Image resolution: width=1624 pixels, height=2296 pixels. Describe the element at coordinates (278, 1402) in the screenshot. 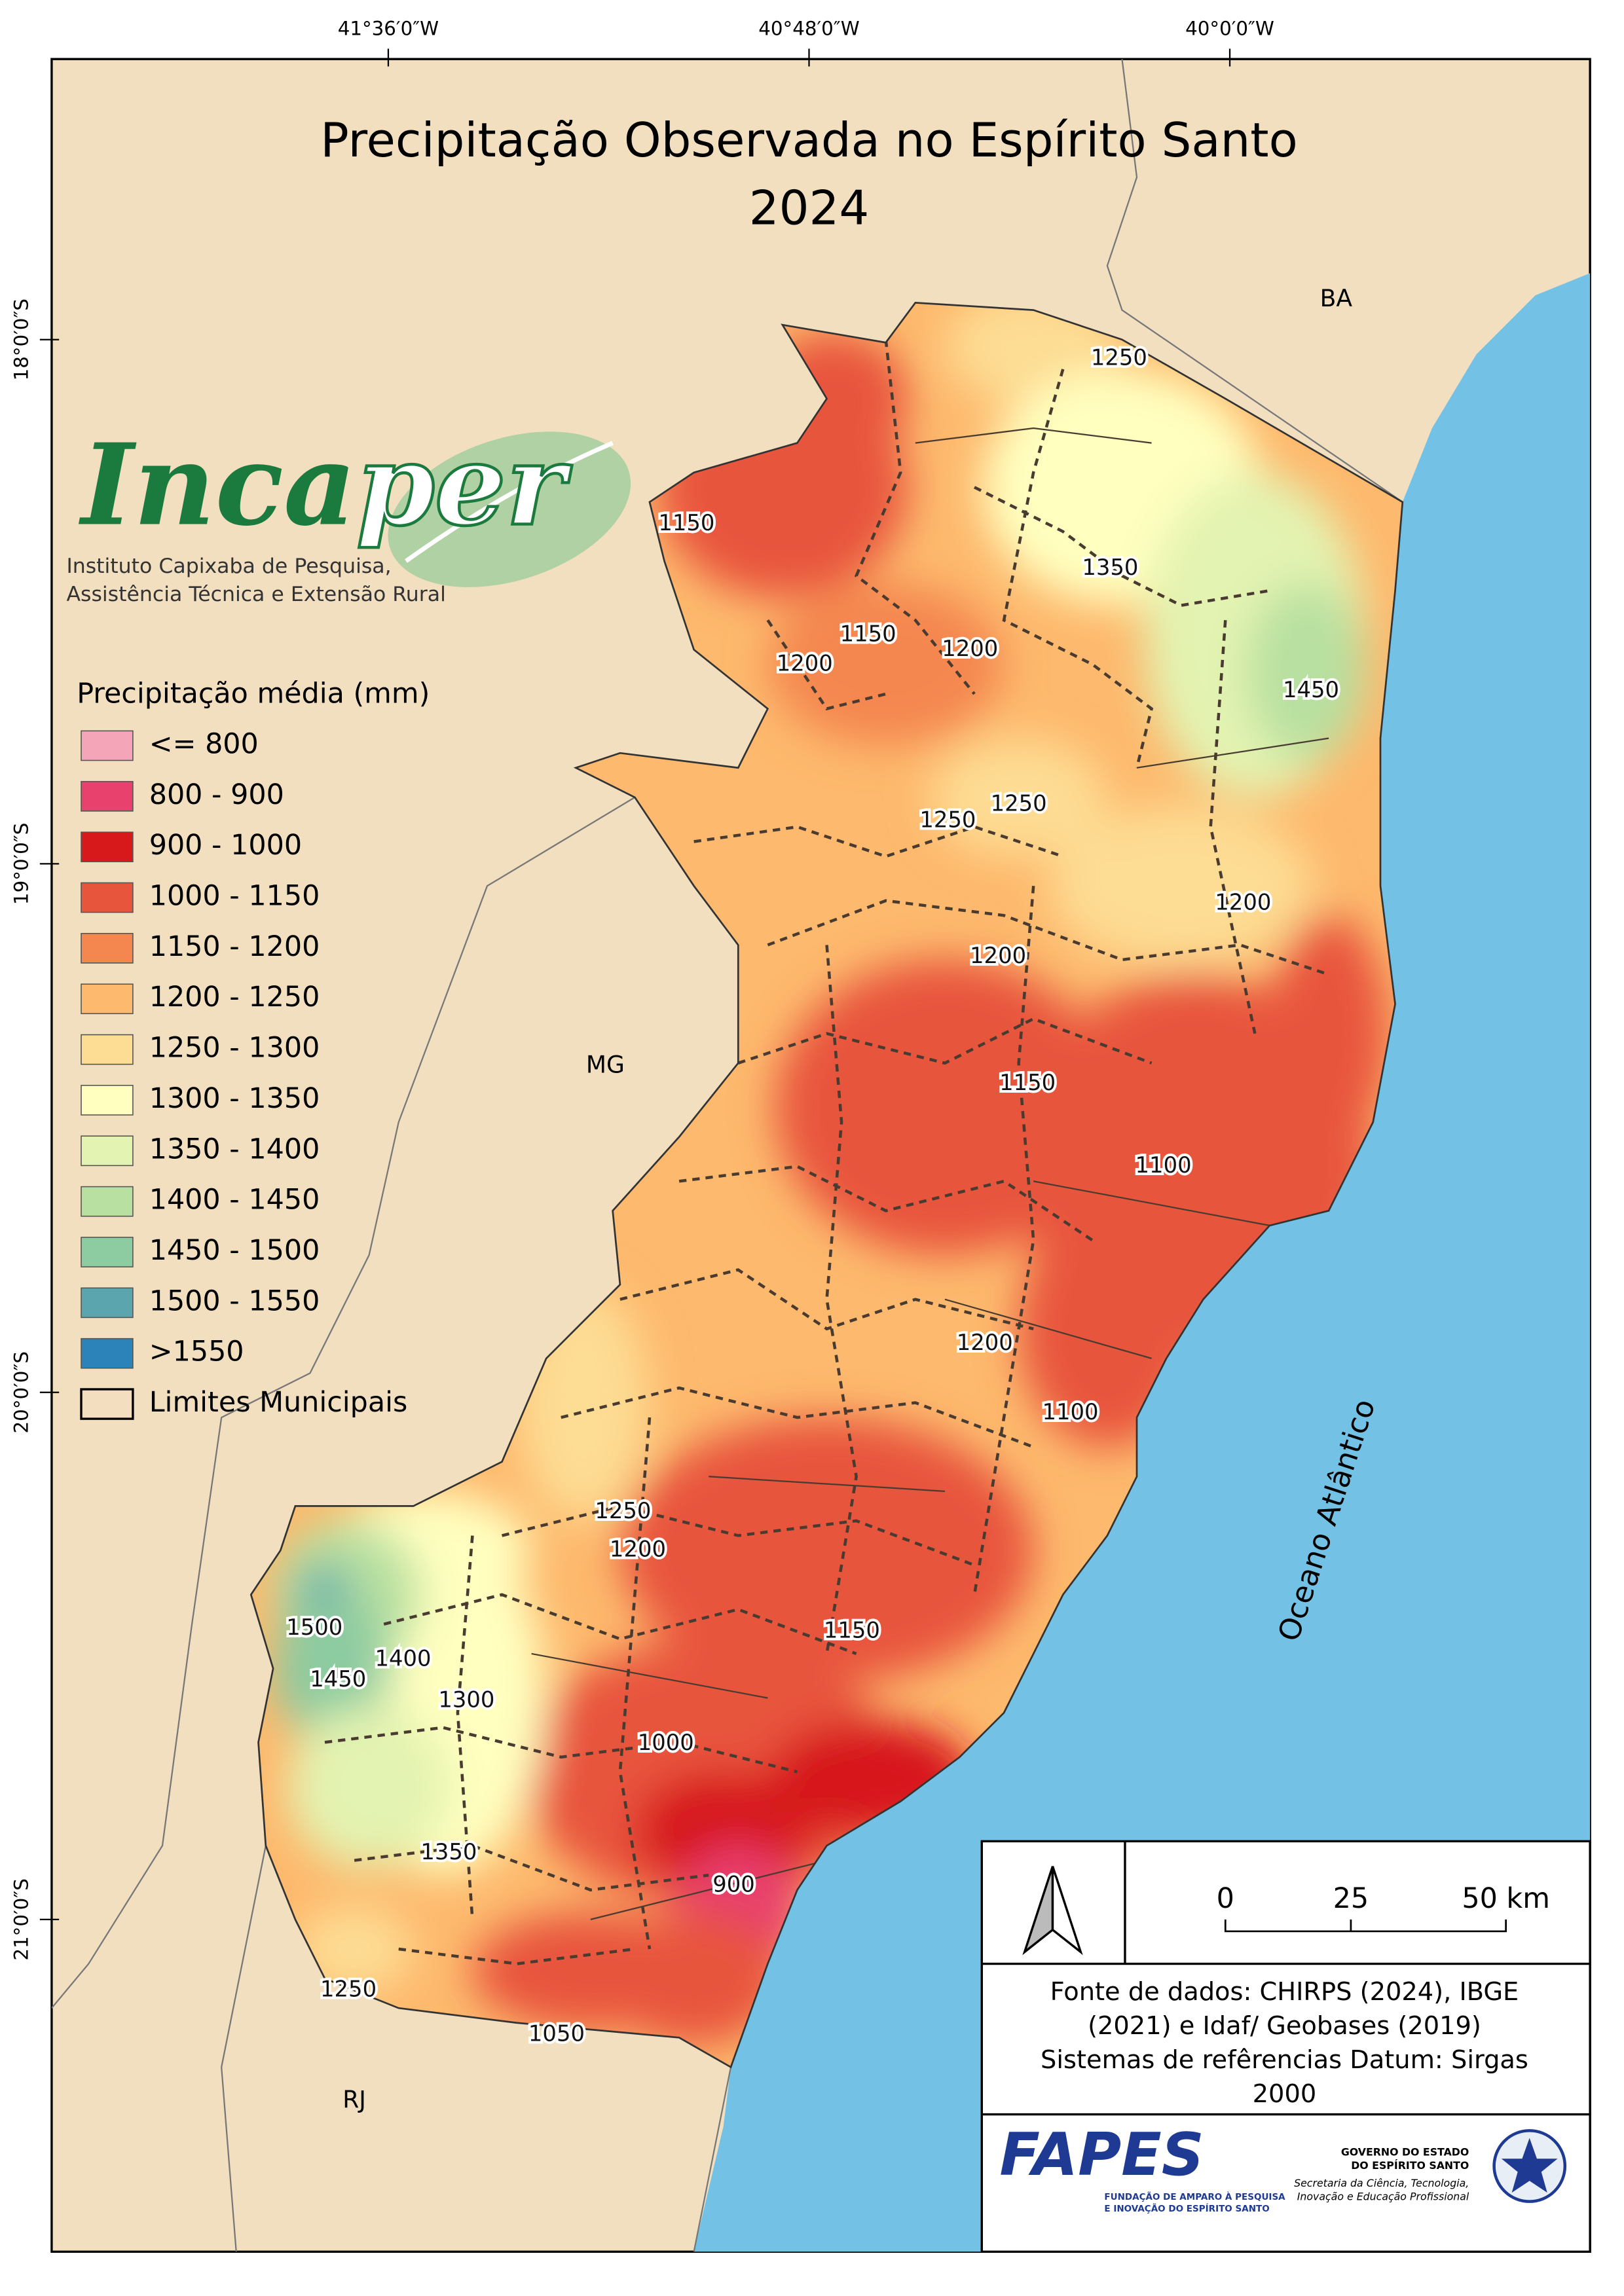

I see `legend-label: Limites Municipais` at that location.